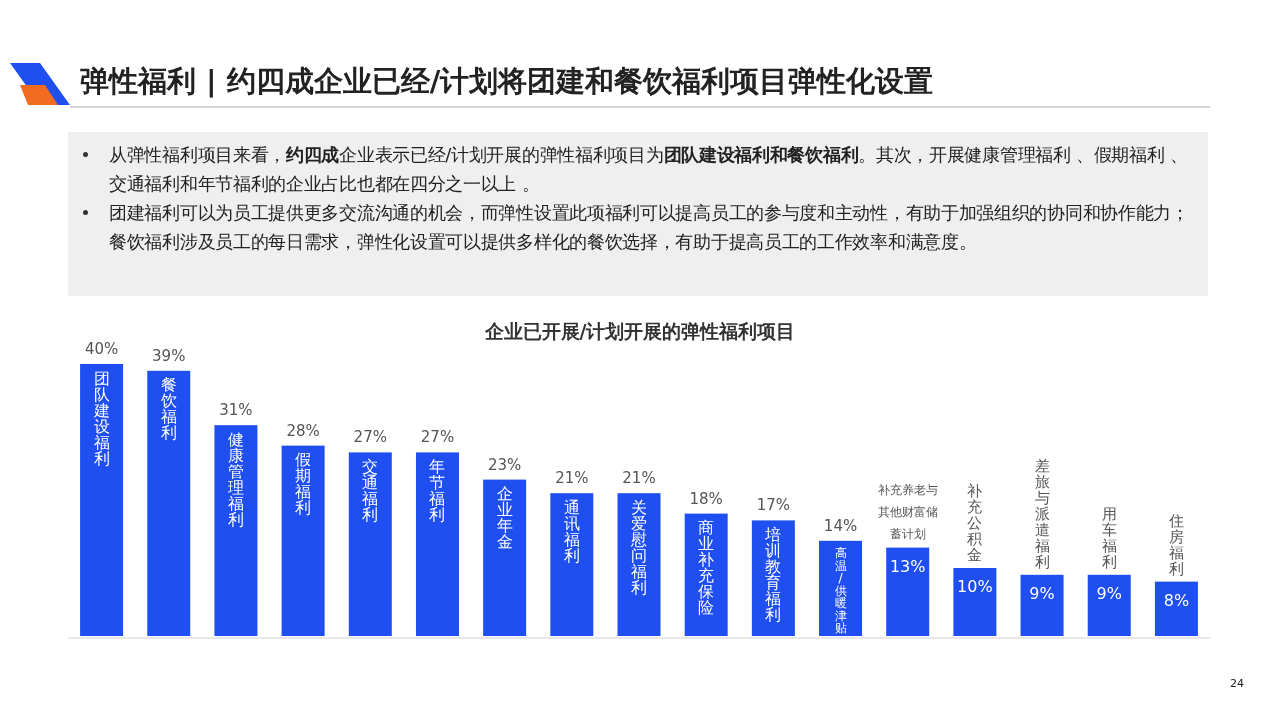 This screenshot has width=1280, height=720. What do you see at coordinates (1042, 513) in the screenshot?
I see `x-tick-label: 差旅与派遣福利` at bounding box center [1042, 513].